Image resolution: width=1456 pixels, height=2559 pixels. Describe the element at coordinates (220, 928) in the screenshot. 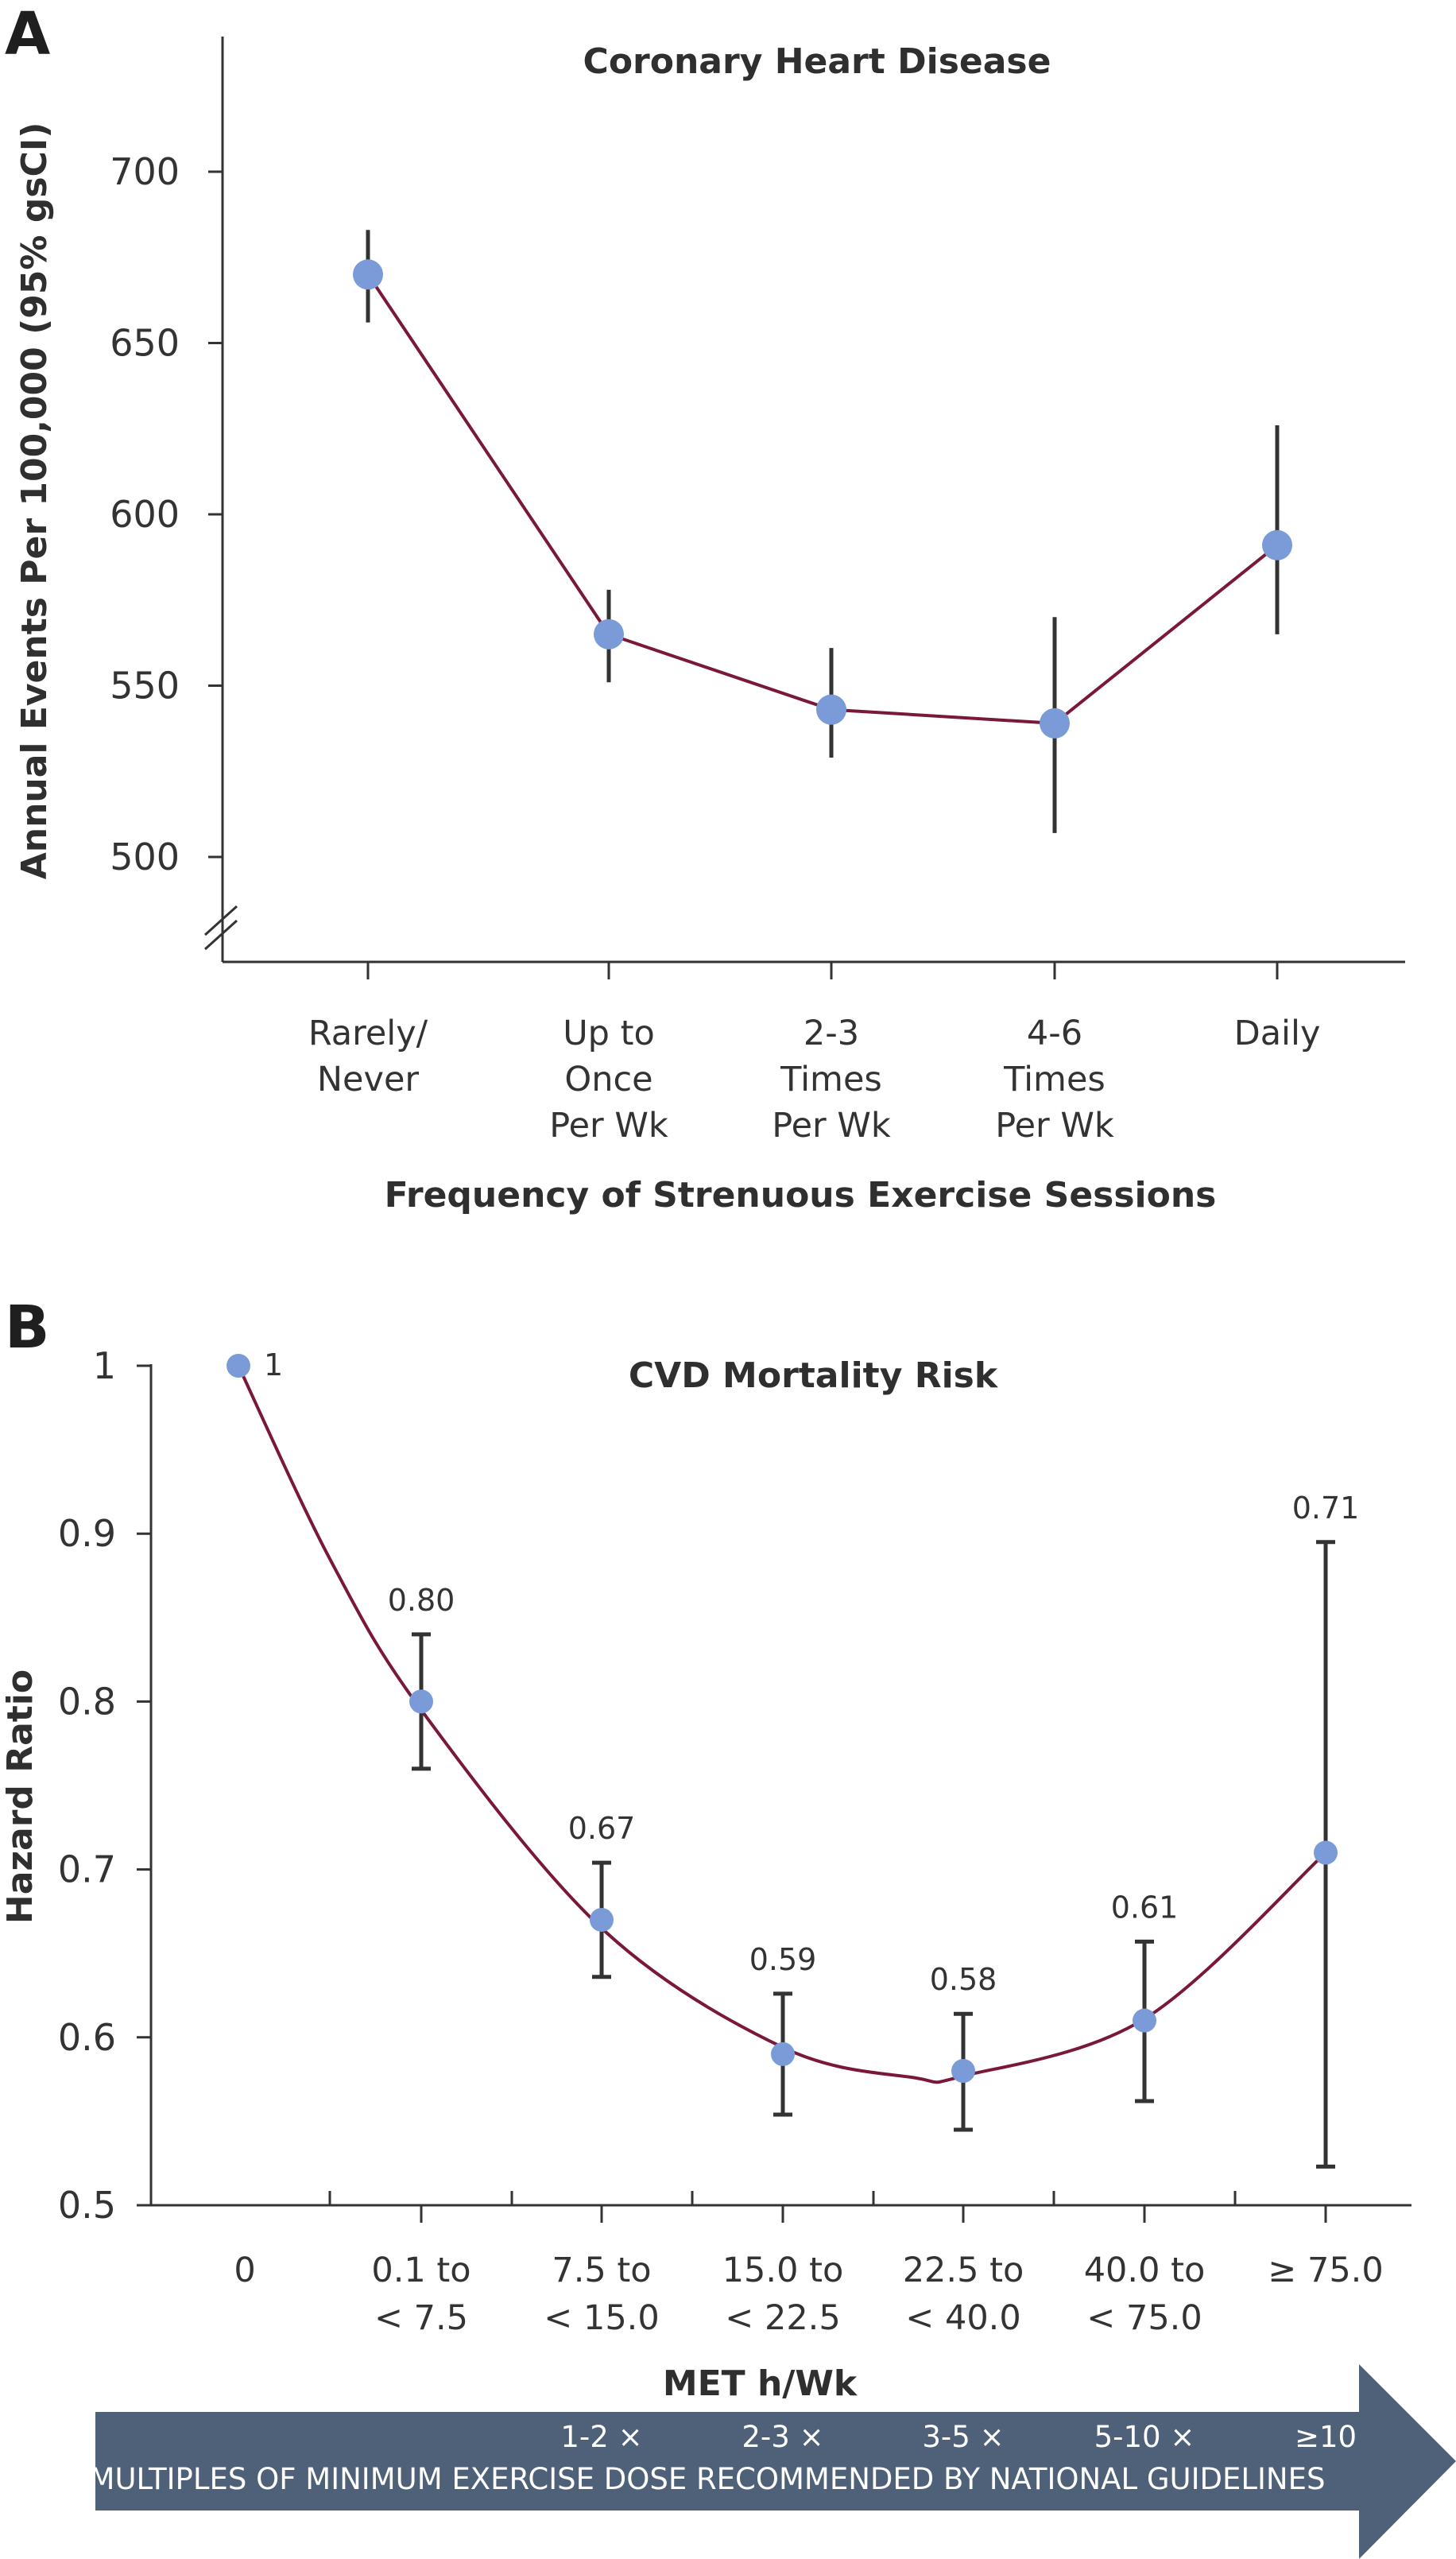

I see `panel-a-axis-break` at that location.